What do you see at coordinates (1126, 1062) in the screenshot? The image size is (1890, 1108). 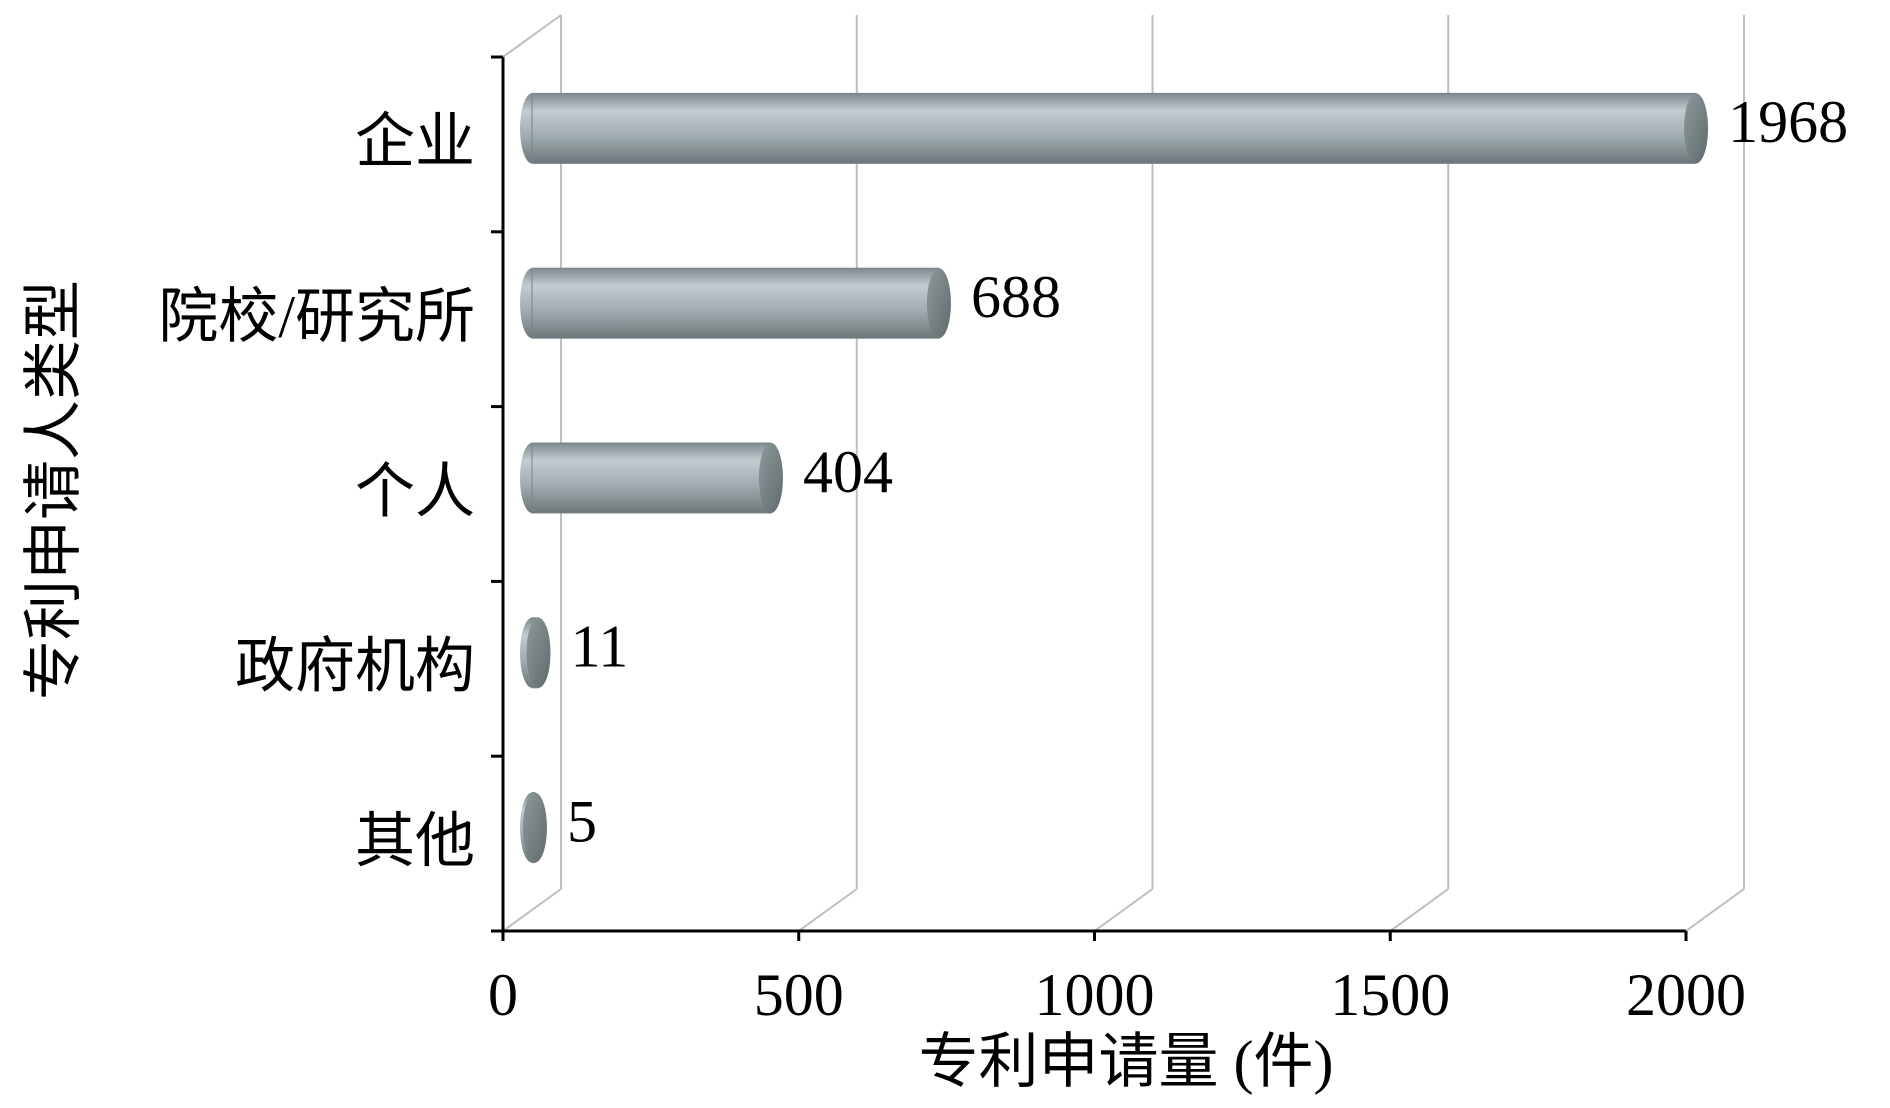 I see `x-axis-title: 专利申请量 (件)` at bounding box center [1126, 1062].